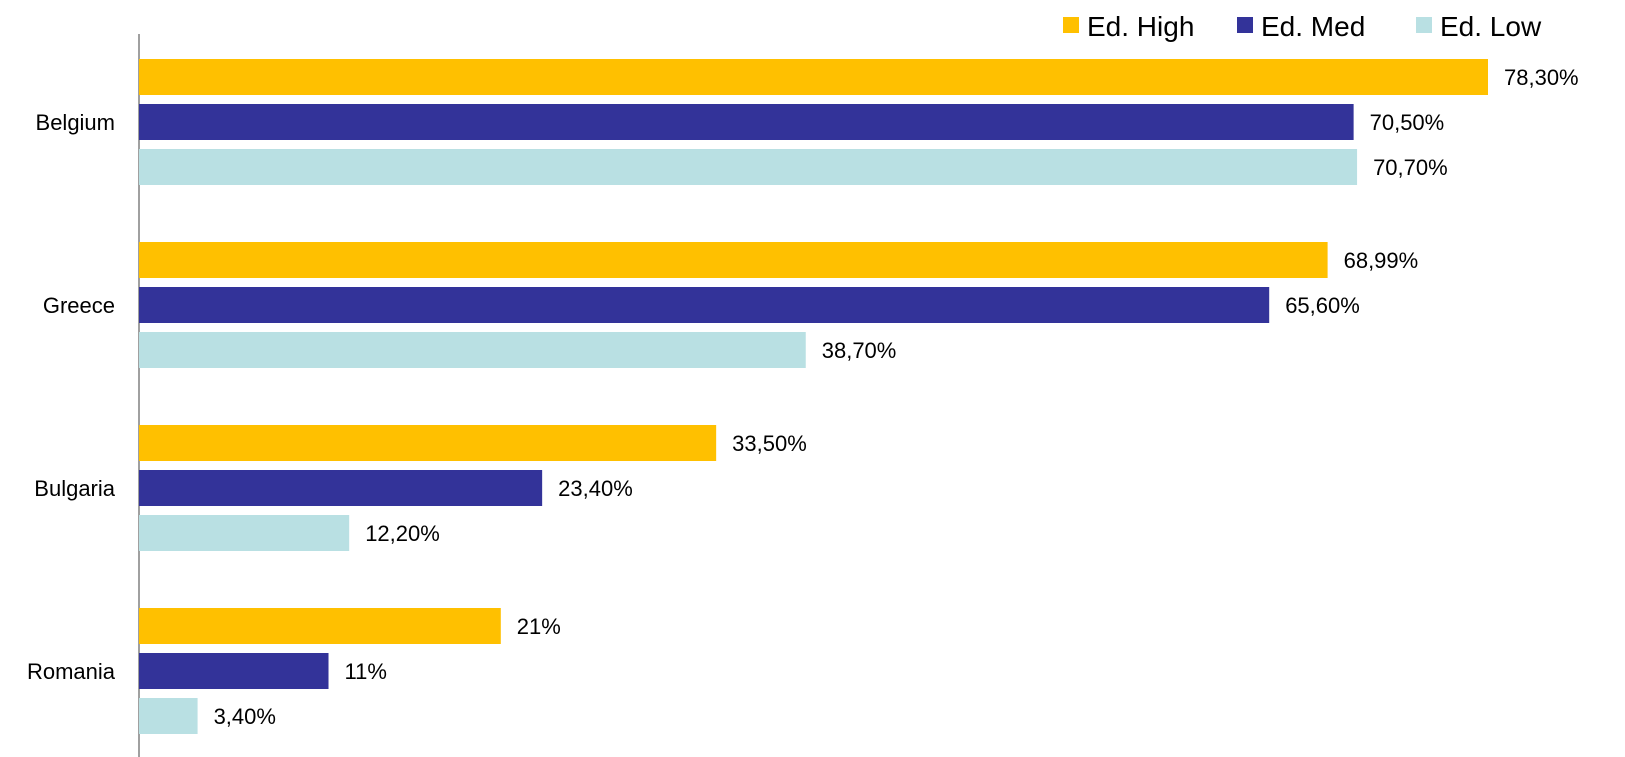 The height and width of the screenshot is (757, 1625). What do you see at coordinates (341, 488) in the screenshot?
I see `bar-bulgaria-ed-med` at bounding box center [341, 488].